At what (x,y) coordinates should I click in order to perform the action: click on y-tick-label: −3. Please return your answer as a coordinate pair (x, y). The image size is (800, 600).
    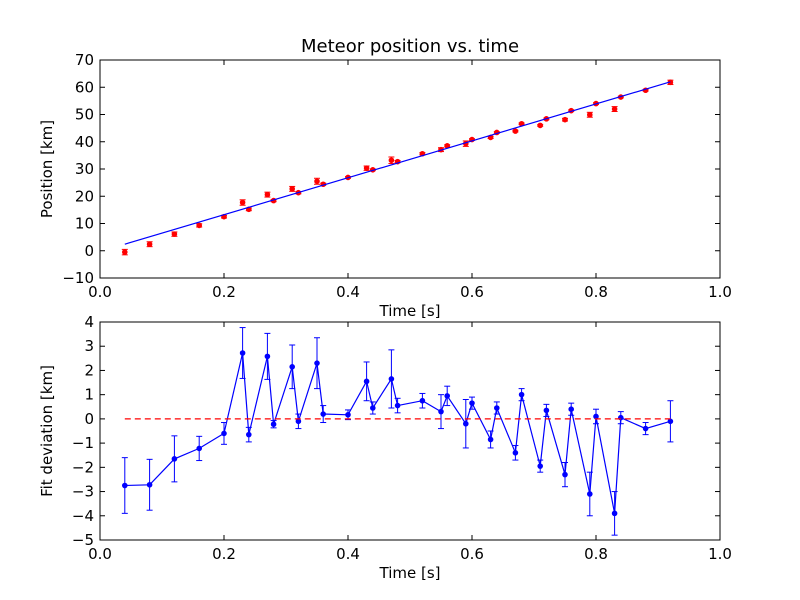
    Looking at the image, I should click on (83, 492).